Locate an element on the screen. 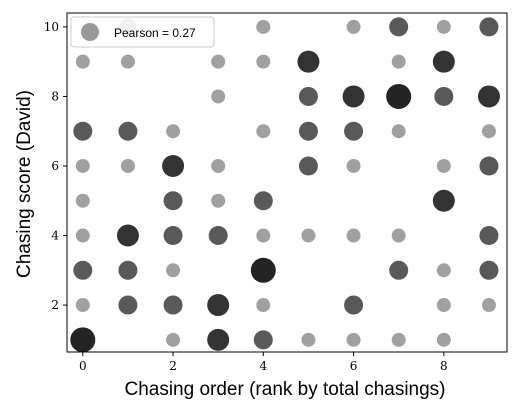  legend-box is located at coordinates (142, 32).